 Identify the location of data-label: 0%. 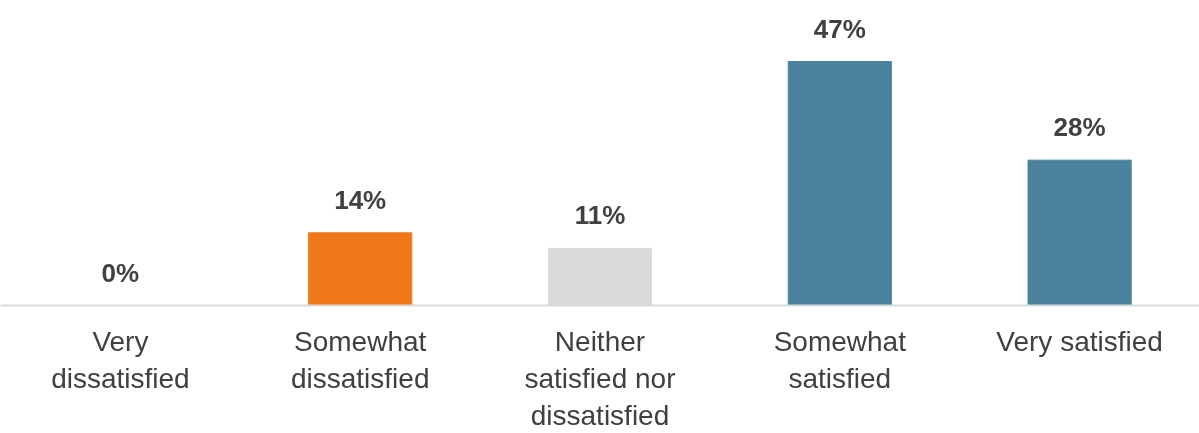
(120, 272).